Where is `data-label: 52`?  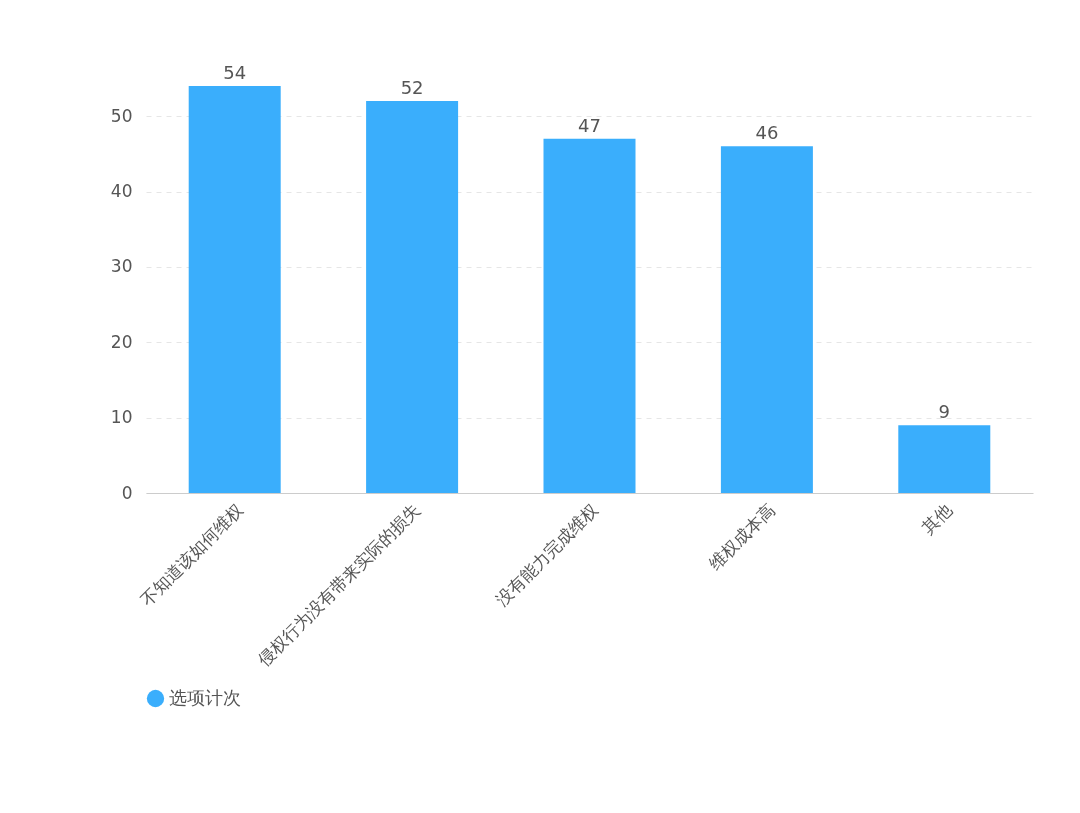 data-label: 52 is located at coordinates (412, 88).